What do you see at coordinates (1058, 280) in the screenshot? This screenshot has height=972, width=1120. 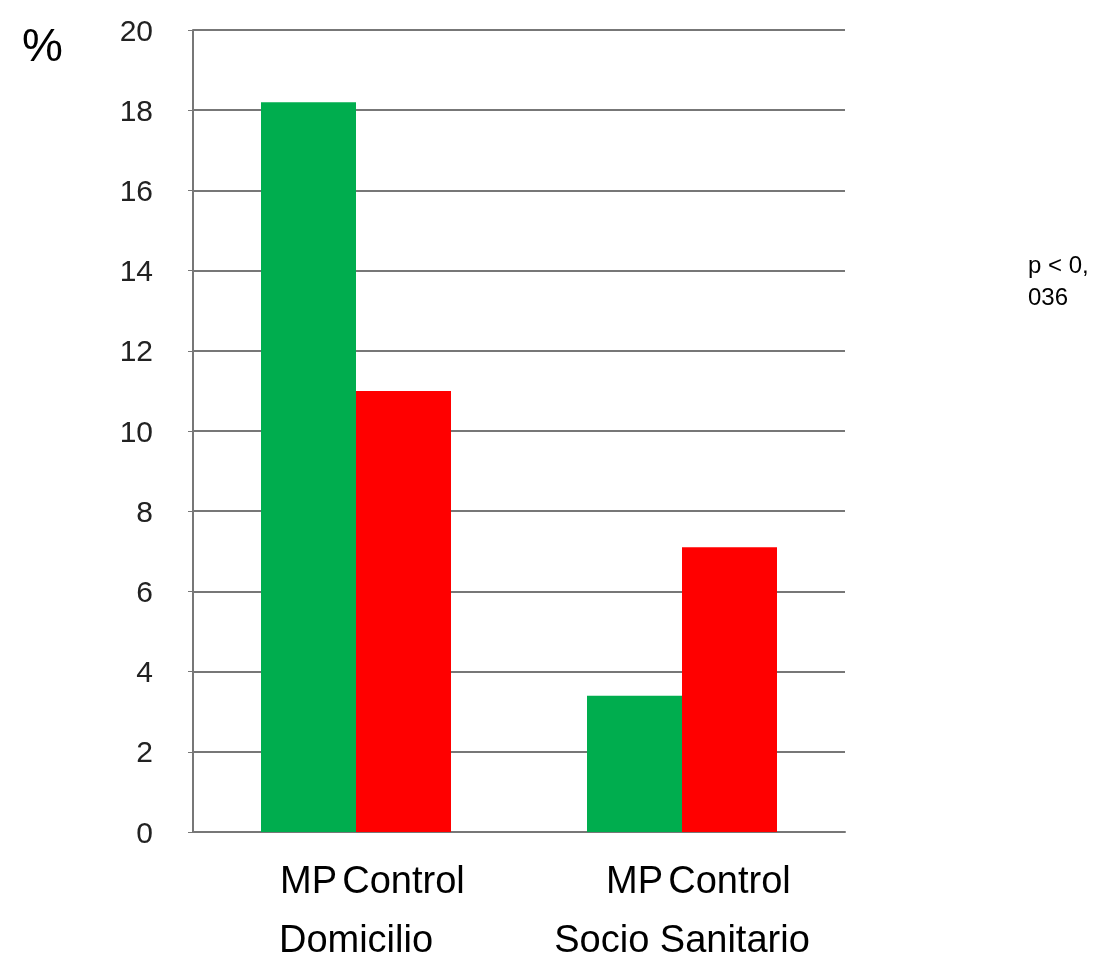 I see `text: p < 0,036` at bounding box center [1058, 280].